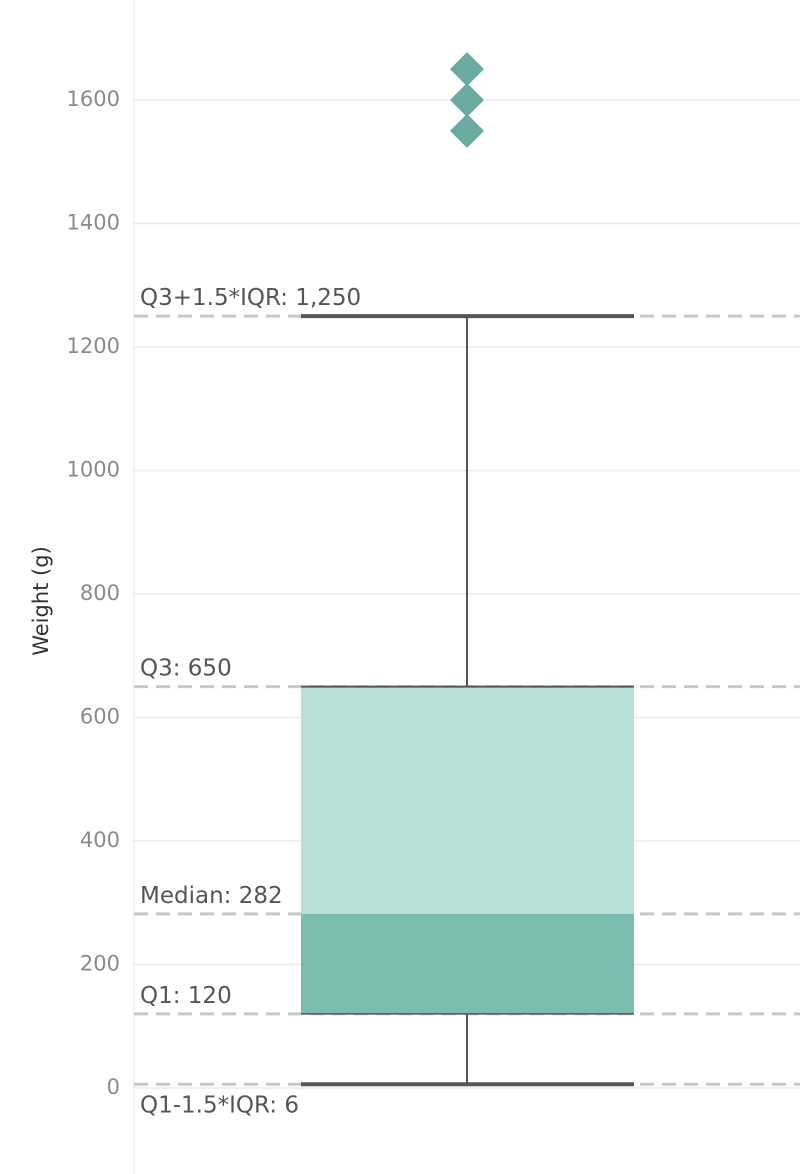 The height and width of the screenshot is (1174, 800). Describe the element at coordinates (100, 717) in the screenshot. I see `y-tick-label-600: 600` at that location.